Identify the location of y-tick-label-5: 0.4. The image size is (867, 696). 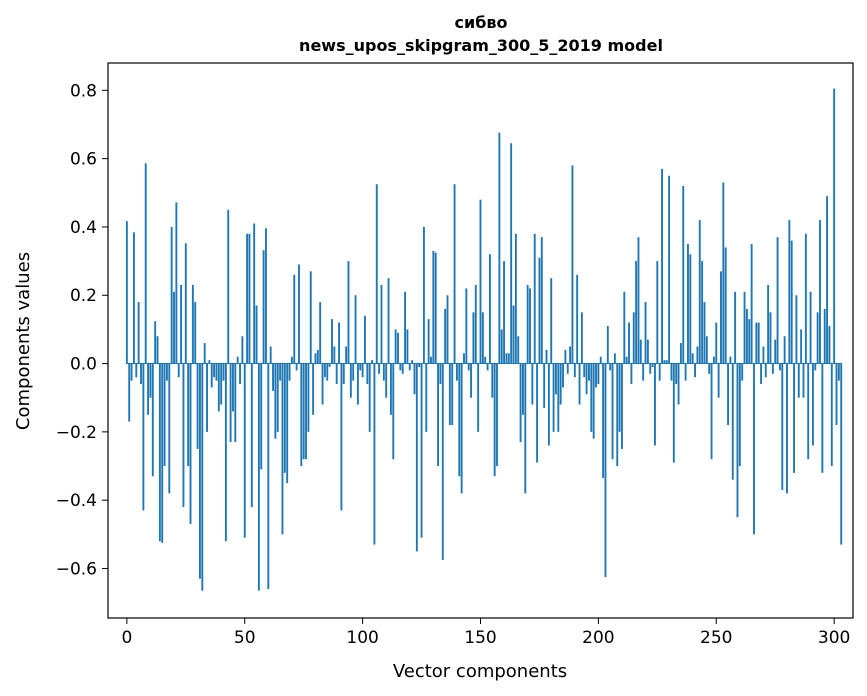
(83, 228).